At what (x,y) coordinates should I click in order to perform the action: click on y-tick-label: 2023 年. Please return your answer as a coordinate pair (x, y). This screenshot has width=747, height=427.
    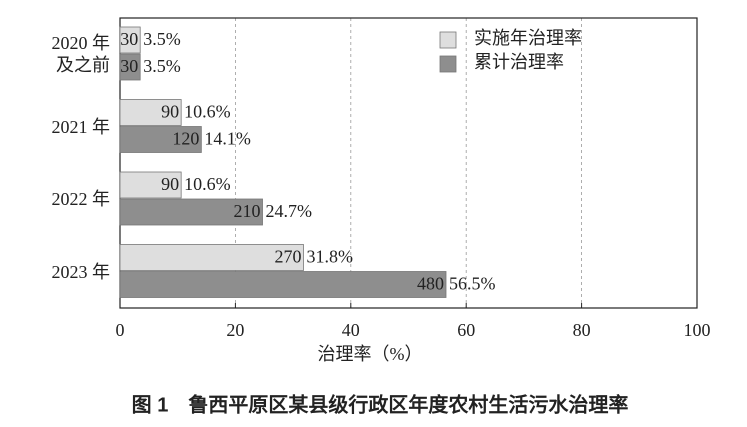
    Looking at the image, I should click on (81, 271).